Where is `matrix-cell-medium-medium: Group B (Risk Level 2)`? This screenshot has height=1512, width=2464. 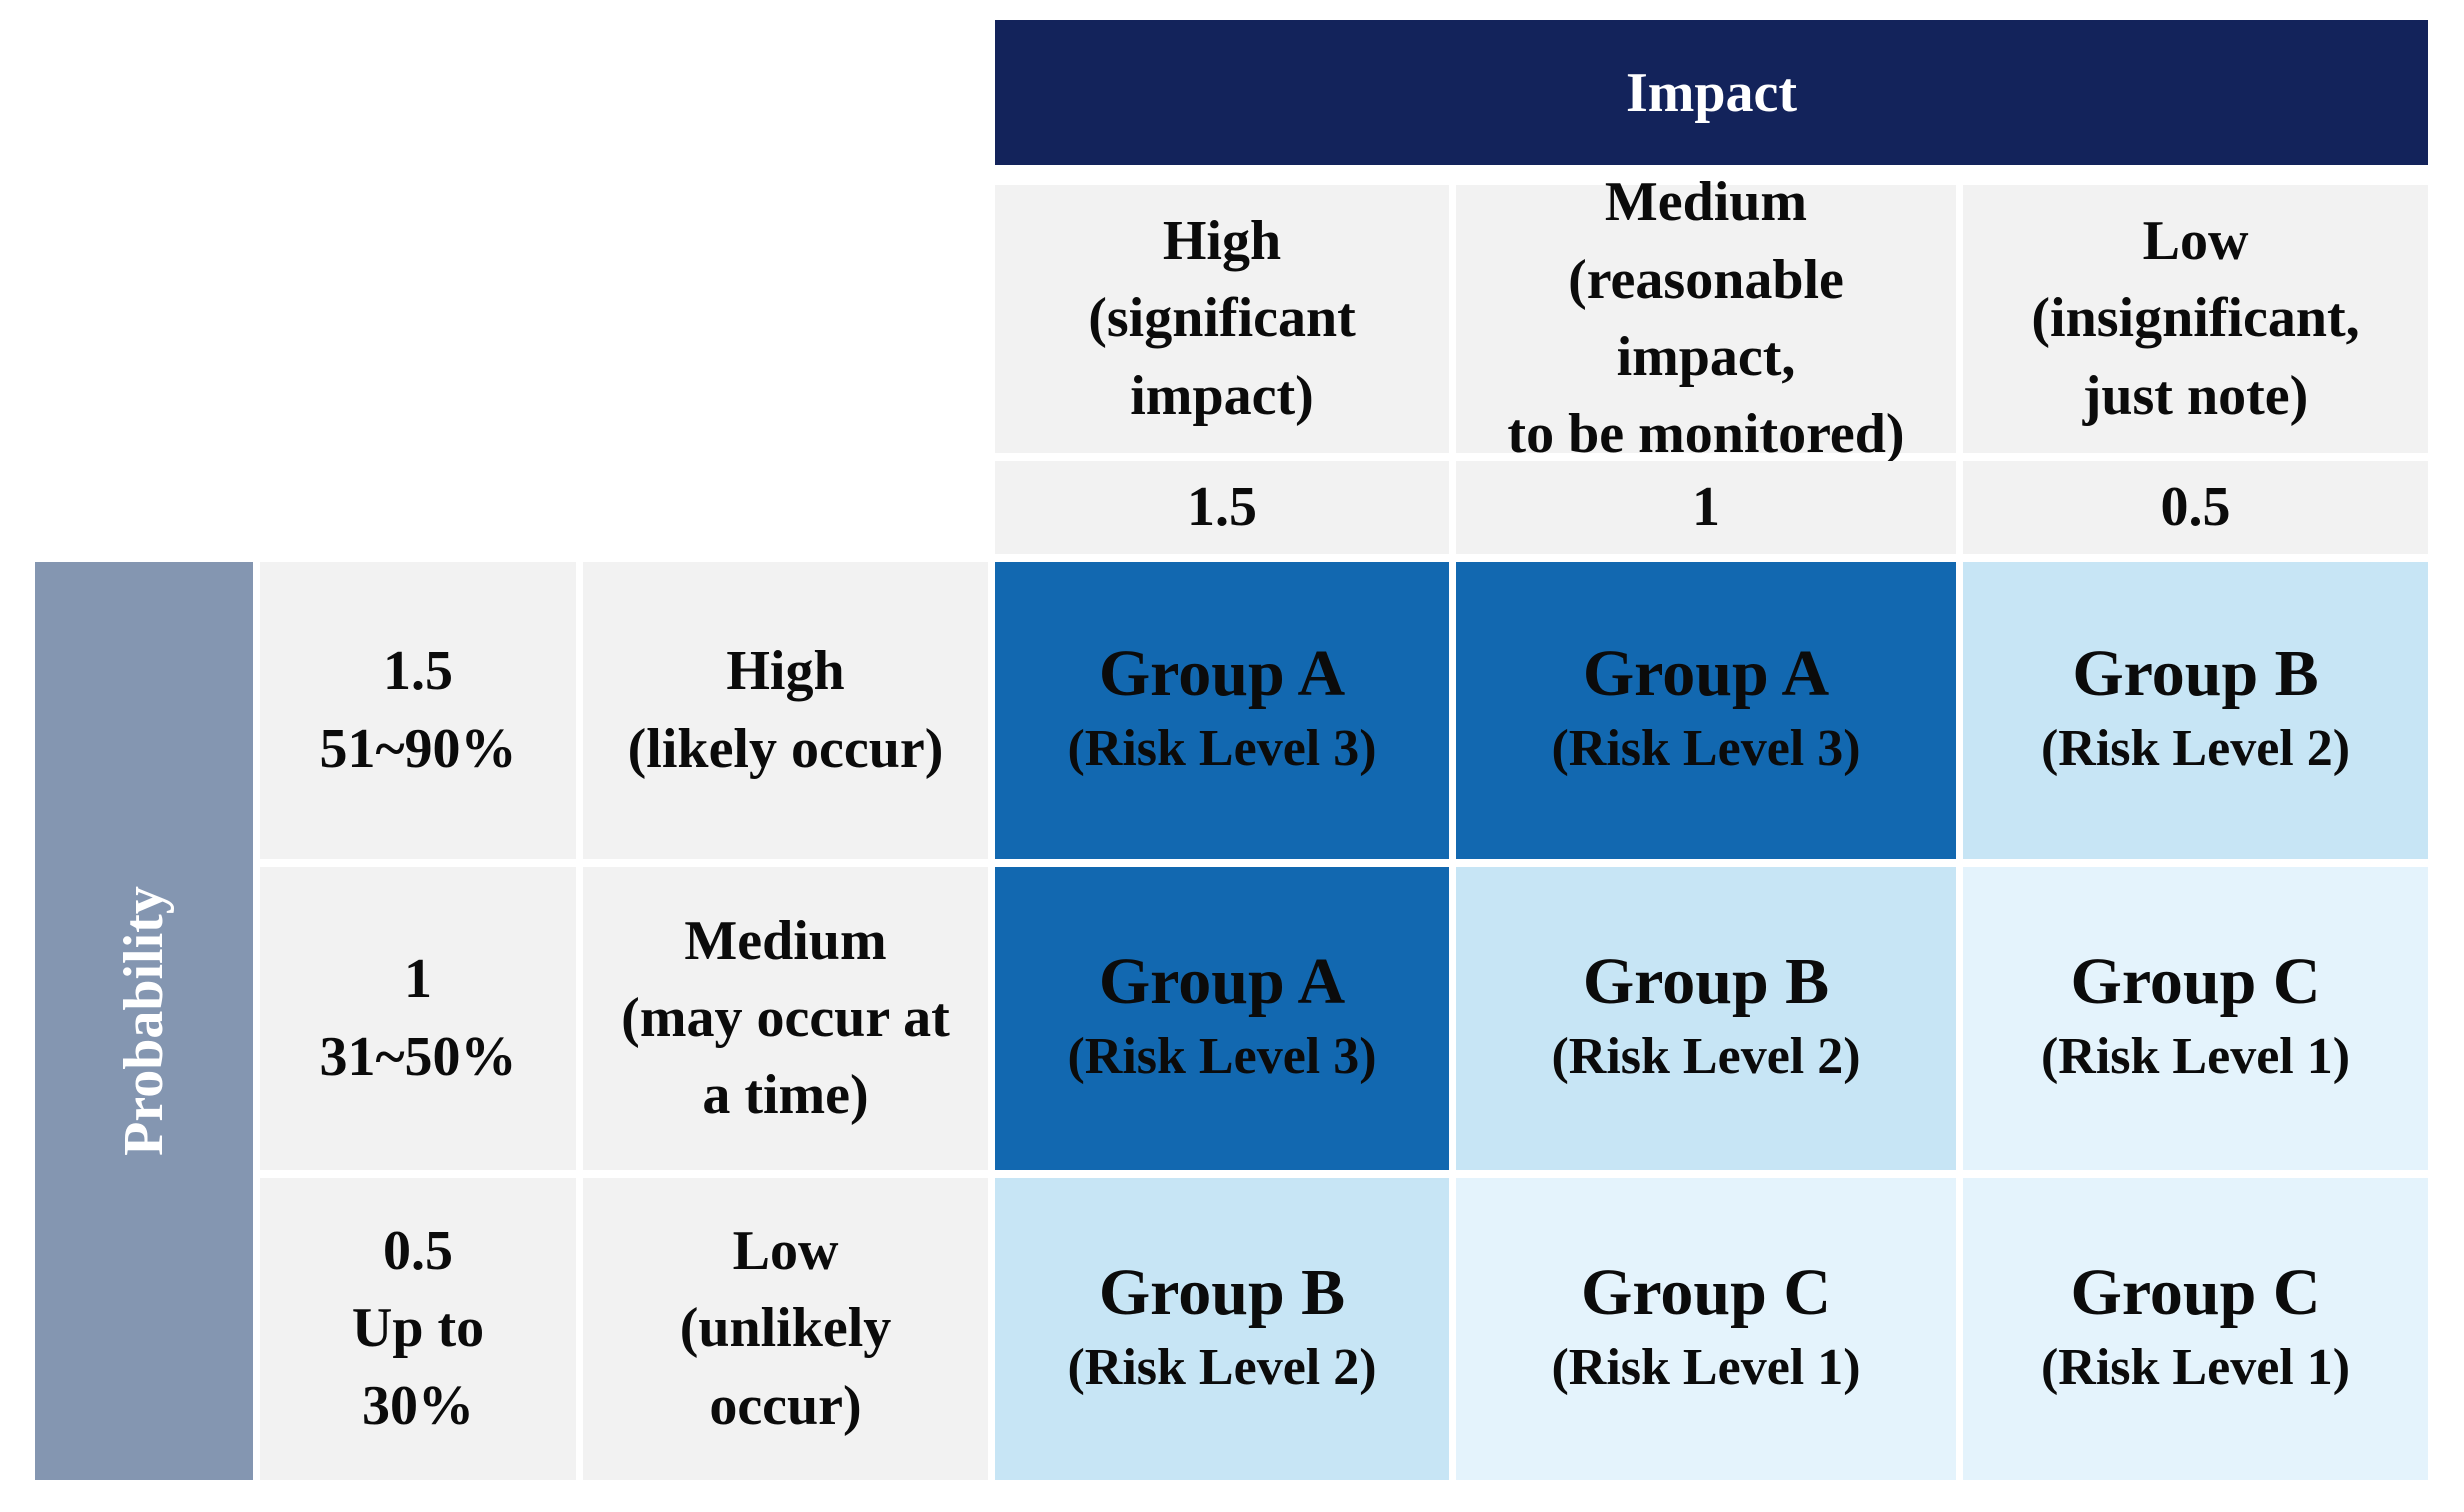 matrix-cell-medium-medium: Group B (Risk Level 2) is located at coordinates (1706, 1018).